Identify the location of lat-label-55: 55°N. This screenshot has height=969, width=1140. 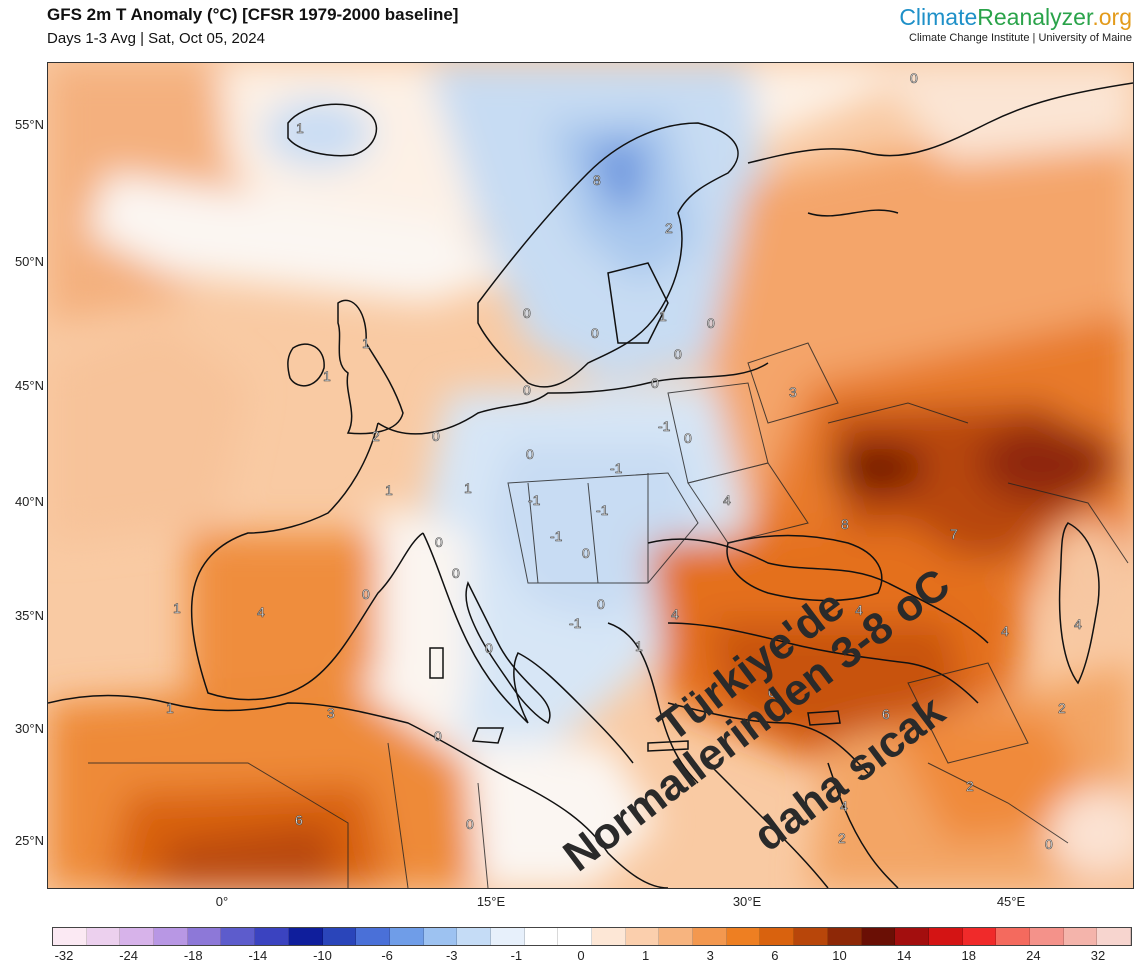
(29, 124).